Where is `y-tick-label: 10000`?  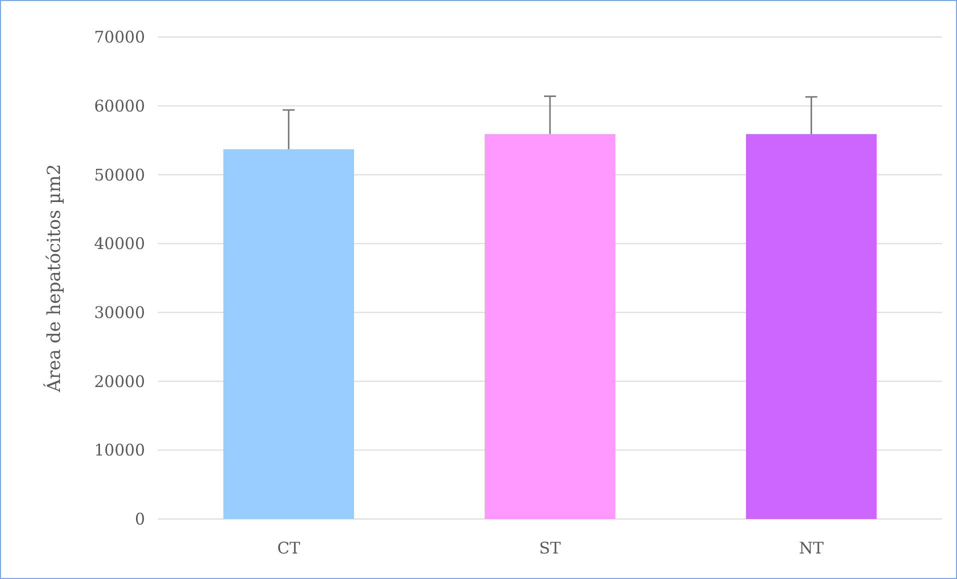
y-tick-label: 10000 is located at coordinates (119, 450).